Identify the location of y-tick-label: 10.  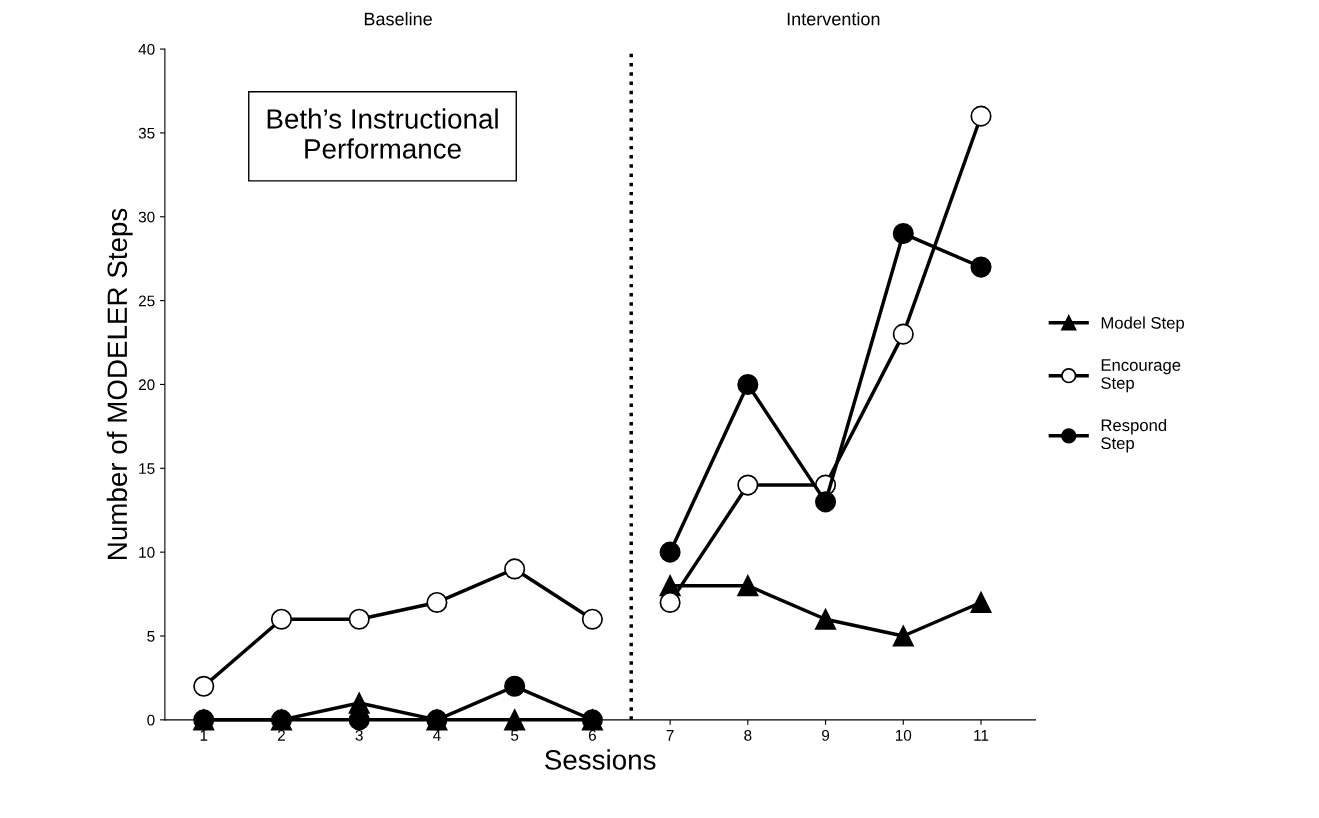
(147, 552).